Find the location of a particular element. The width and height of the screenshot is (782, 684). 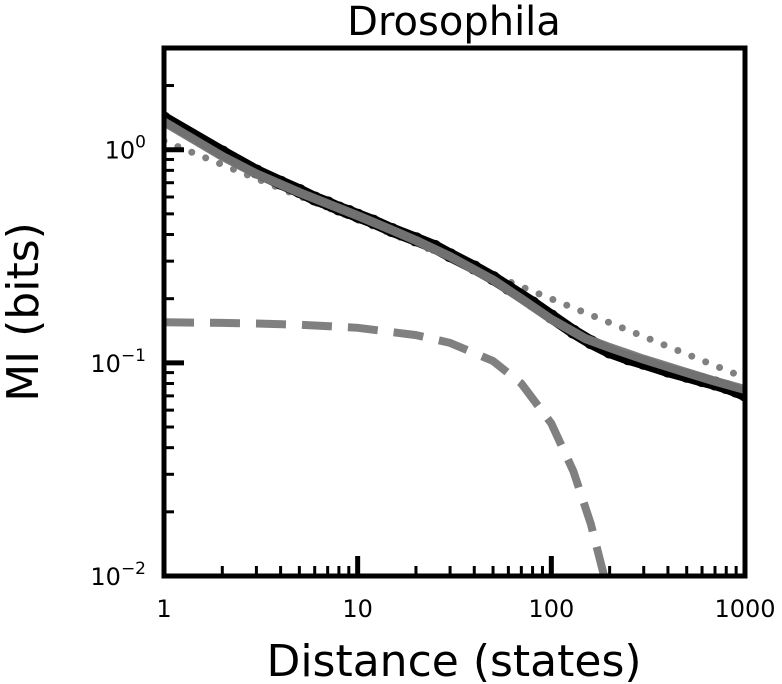

y-axis-label: MI (bits) is located at coordinates (24, 312).